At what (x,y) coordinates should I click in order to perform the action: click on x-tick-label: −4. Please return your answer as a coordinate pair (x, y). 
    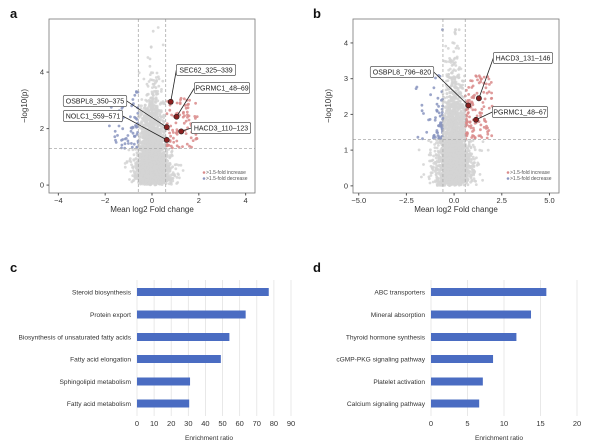
    Looking at the image, I should click on (58, 200).